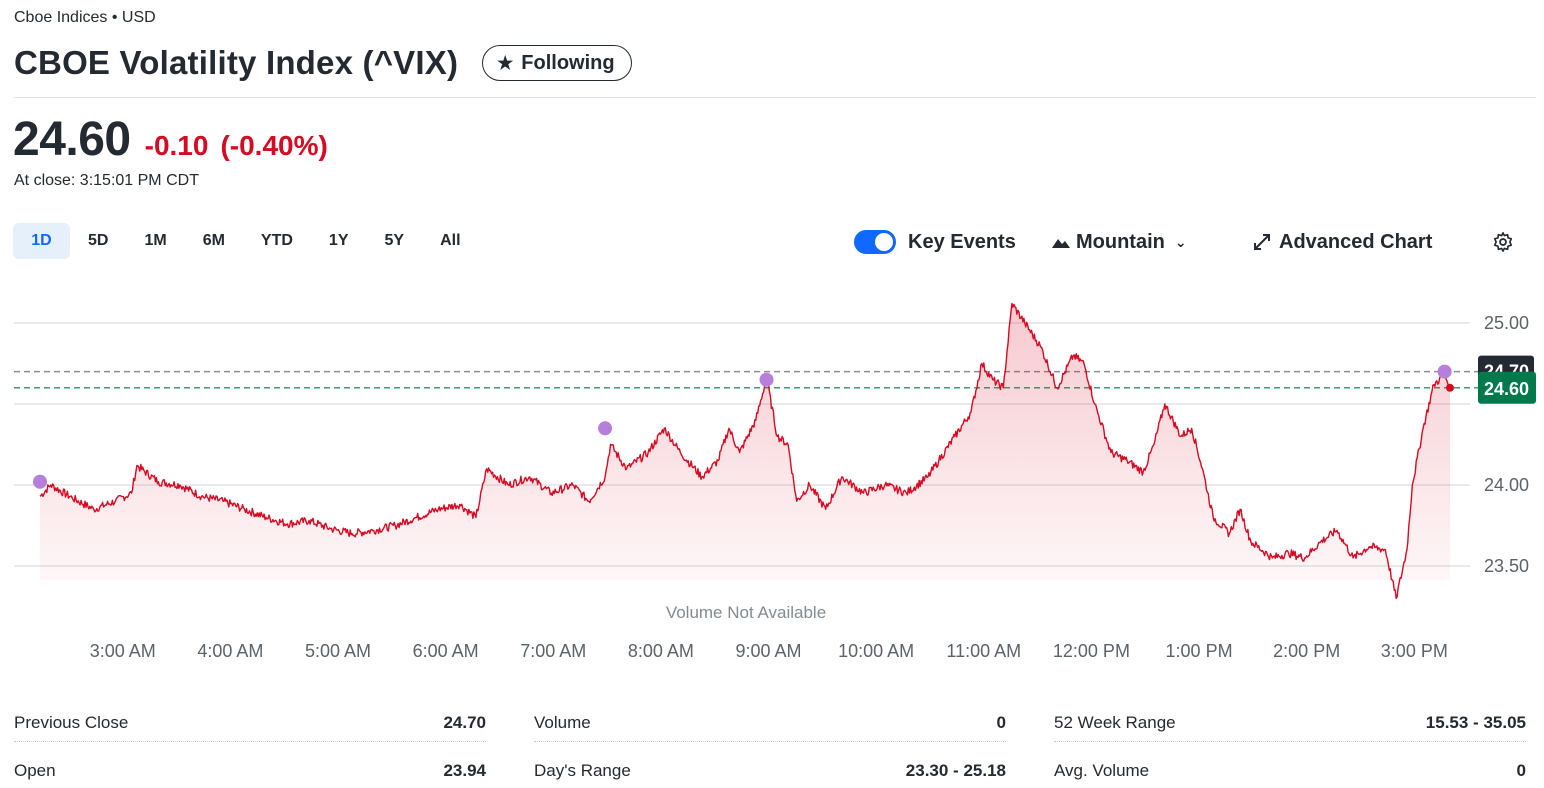 The width and height of the screenshot is (1544, 788). Describe the element at coordinates (1356, 241) in the screenshot. I see `advanced-chart-label: Advanced Chart` at that location.